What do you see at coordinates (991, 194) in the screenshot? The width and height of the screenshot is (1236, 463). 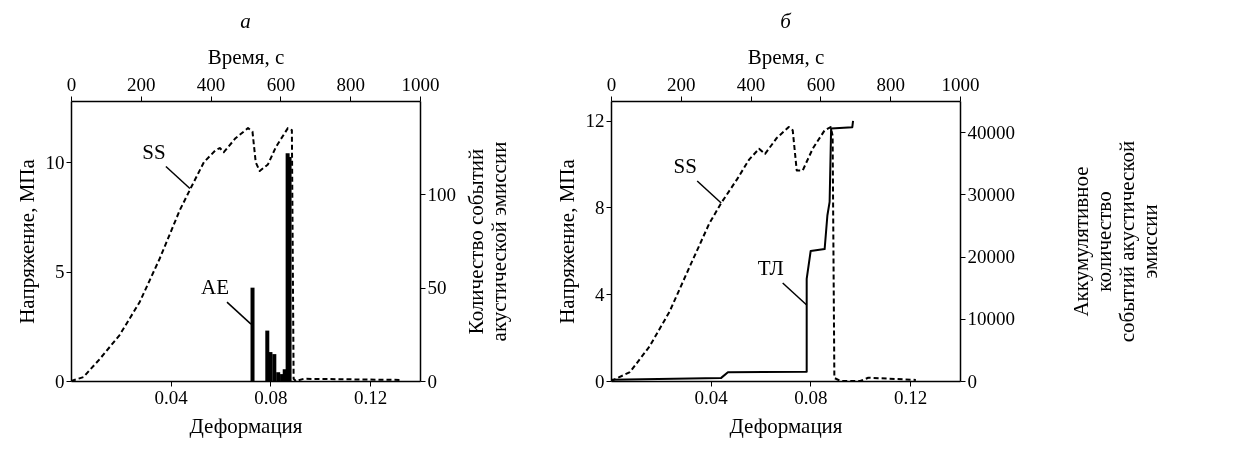 I see `y2-tick-label: 30000` at bounding box center [991, 194].